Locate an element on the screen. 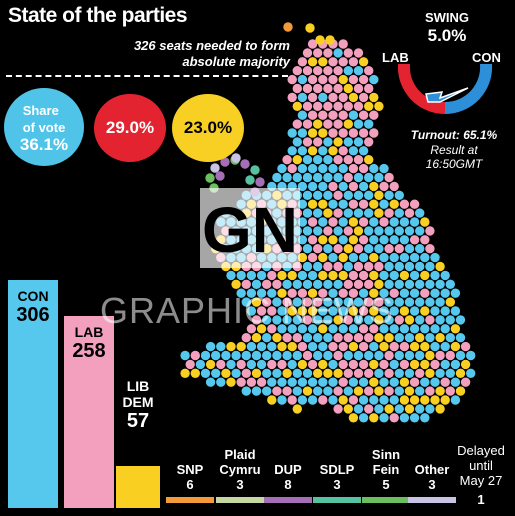 The height and width of the screenshot is (516, 515). minor-party-5: Other 3 is located at coordinates (432, 477).